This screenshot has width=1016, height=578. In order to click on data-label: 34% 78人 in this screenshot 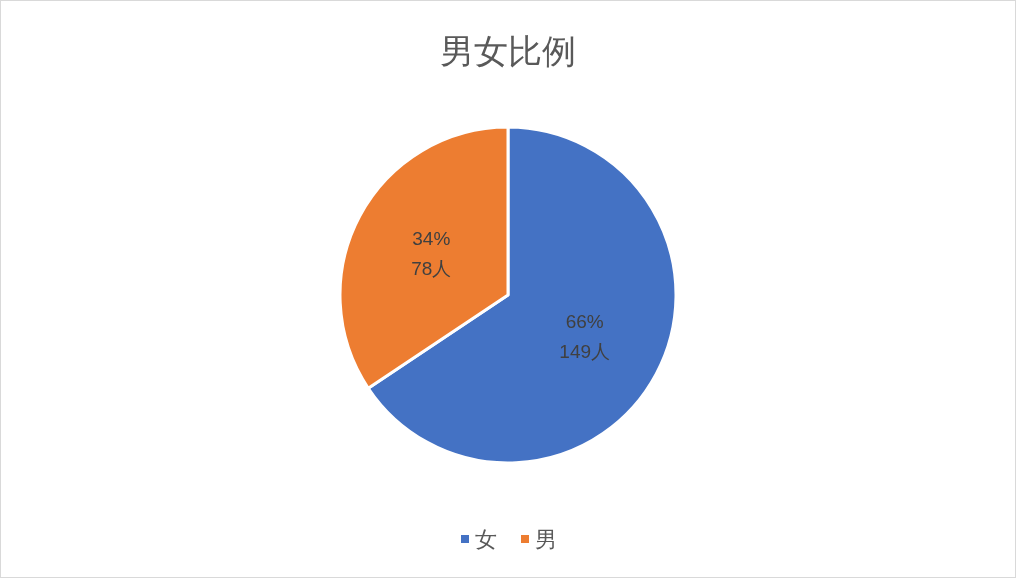, I will do `click(431, 254)`.